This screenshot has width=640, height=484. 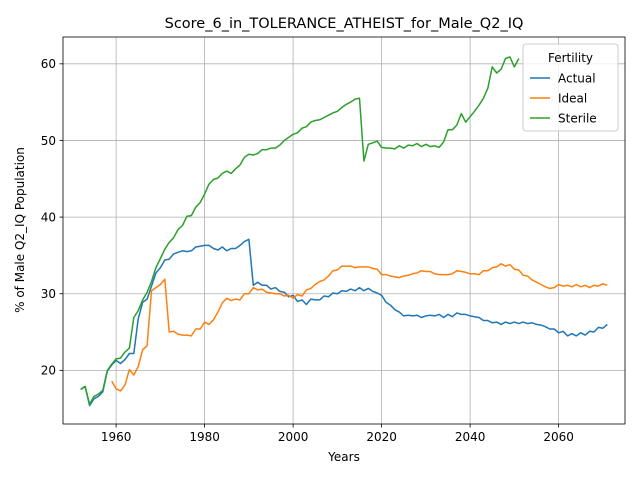 What do you see at coordinates (293, 437) in the screenshot?
I see `x-tick-label: 2000` at bounding box center [293, 437].